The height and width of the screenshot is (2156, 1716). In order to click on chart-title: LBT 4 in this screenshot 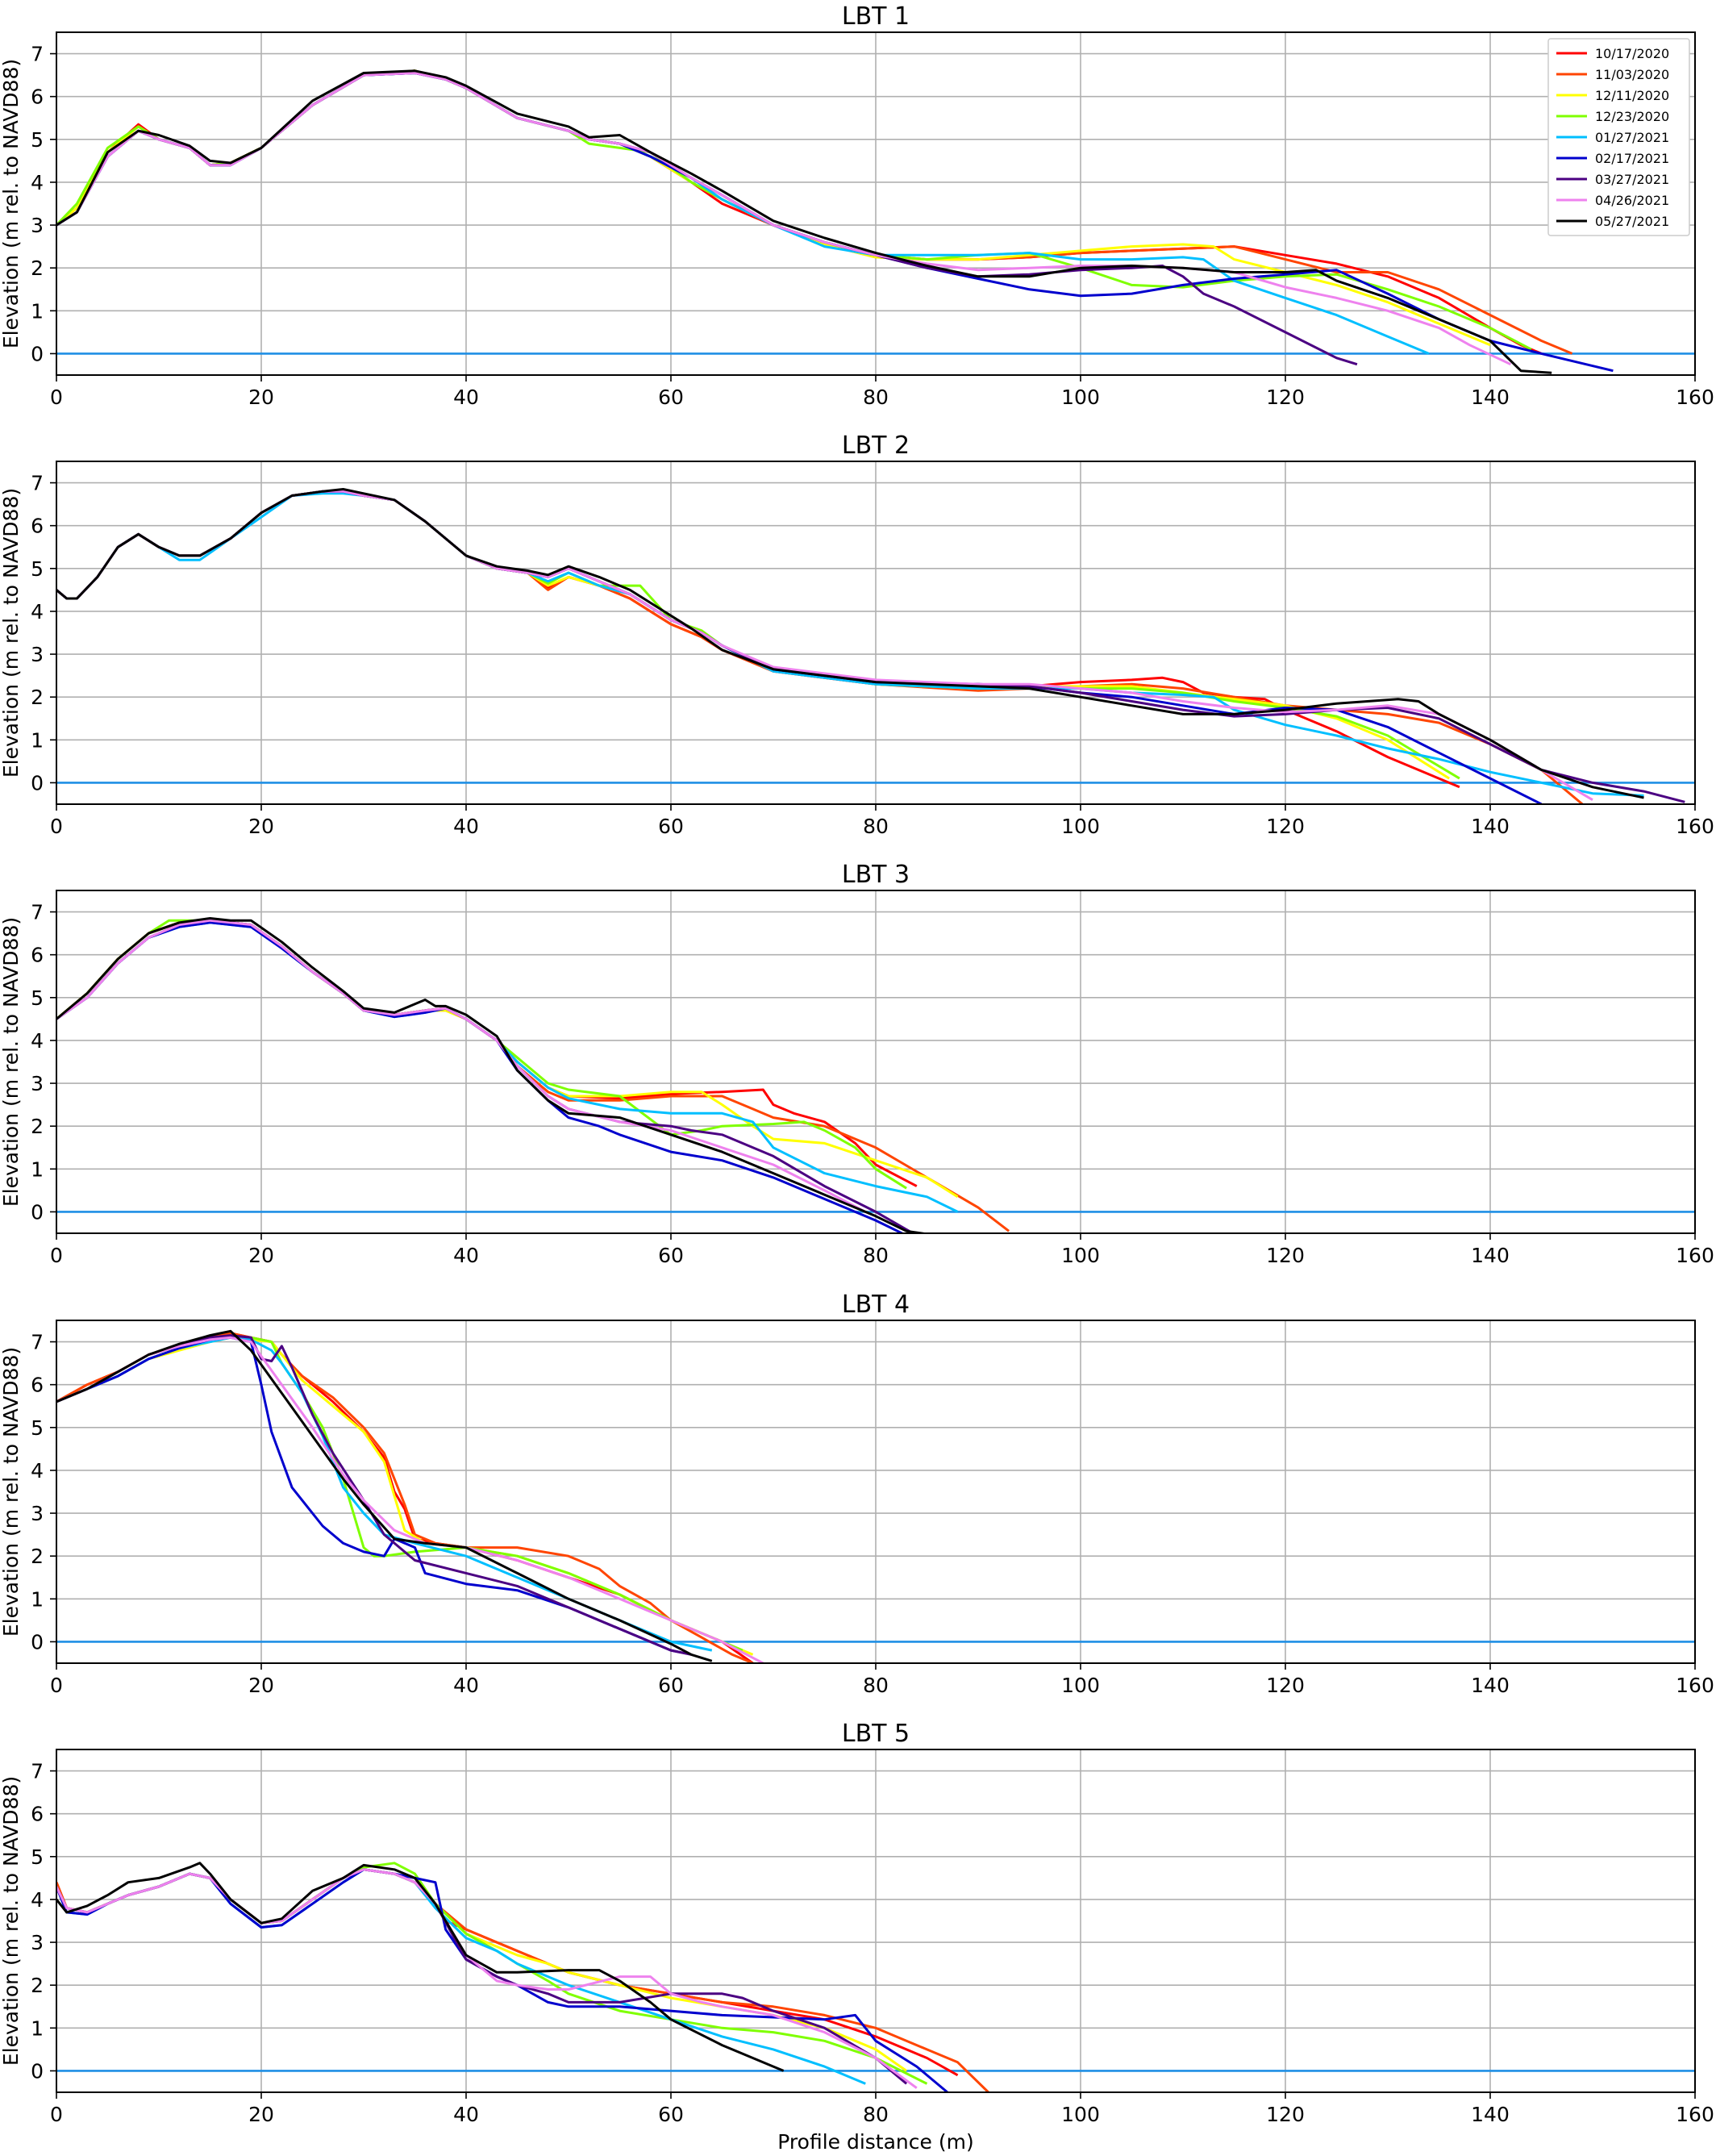, I will do `click(876, 1305)`.